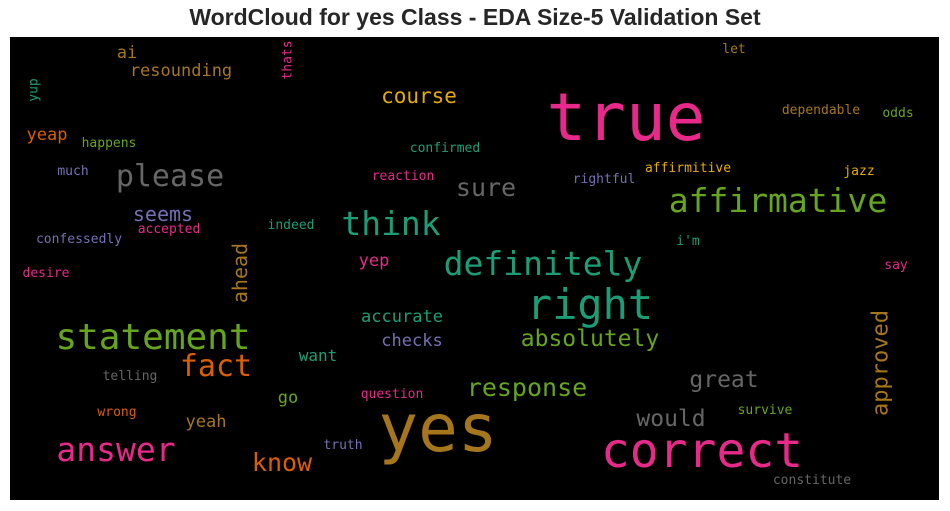 This screenshot has height=511, width=950. I want to click on word-truth: truth, so click(342, 445).